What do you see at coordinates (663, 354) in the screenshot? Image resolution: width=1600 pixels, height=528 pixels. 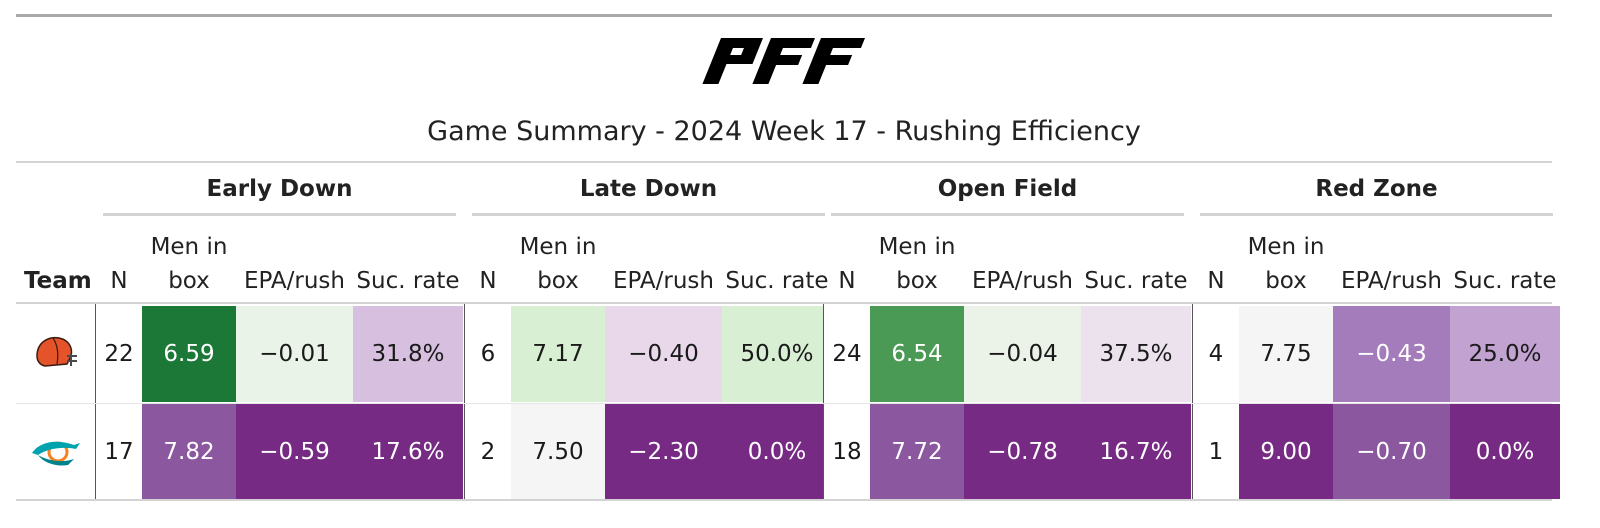 I see `table-cell: −0.40` at bounding box center [663, 354].